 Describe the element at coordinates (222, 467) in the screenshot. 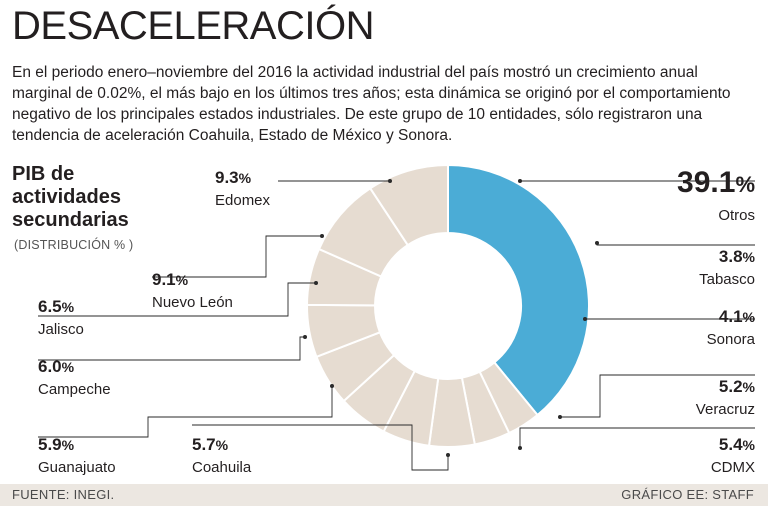

I see `data-label-category: Coahuila` at that location.